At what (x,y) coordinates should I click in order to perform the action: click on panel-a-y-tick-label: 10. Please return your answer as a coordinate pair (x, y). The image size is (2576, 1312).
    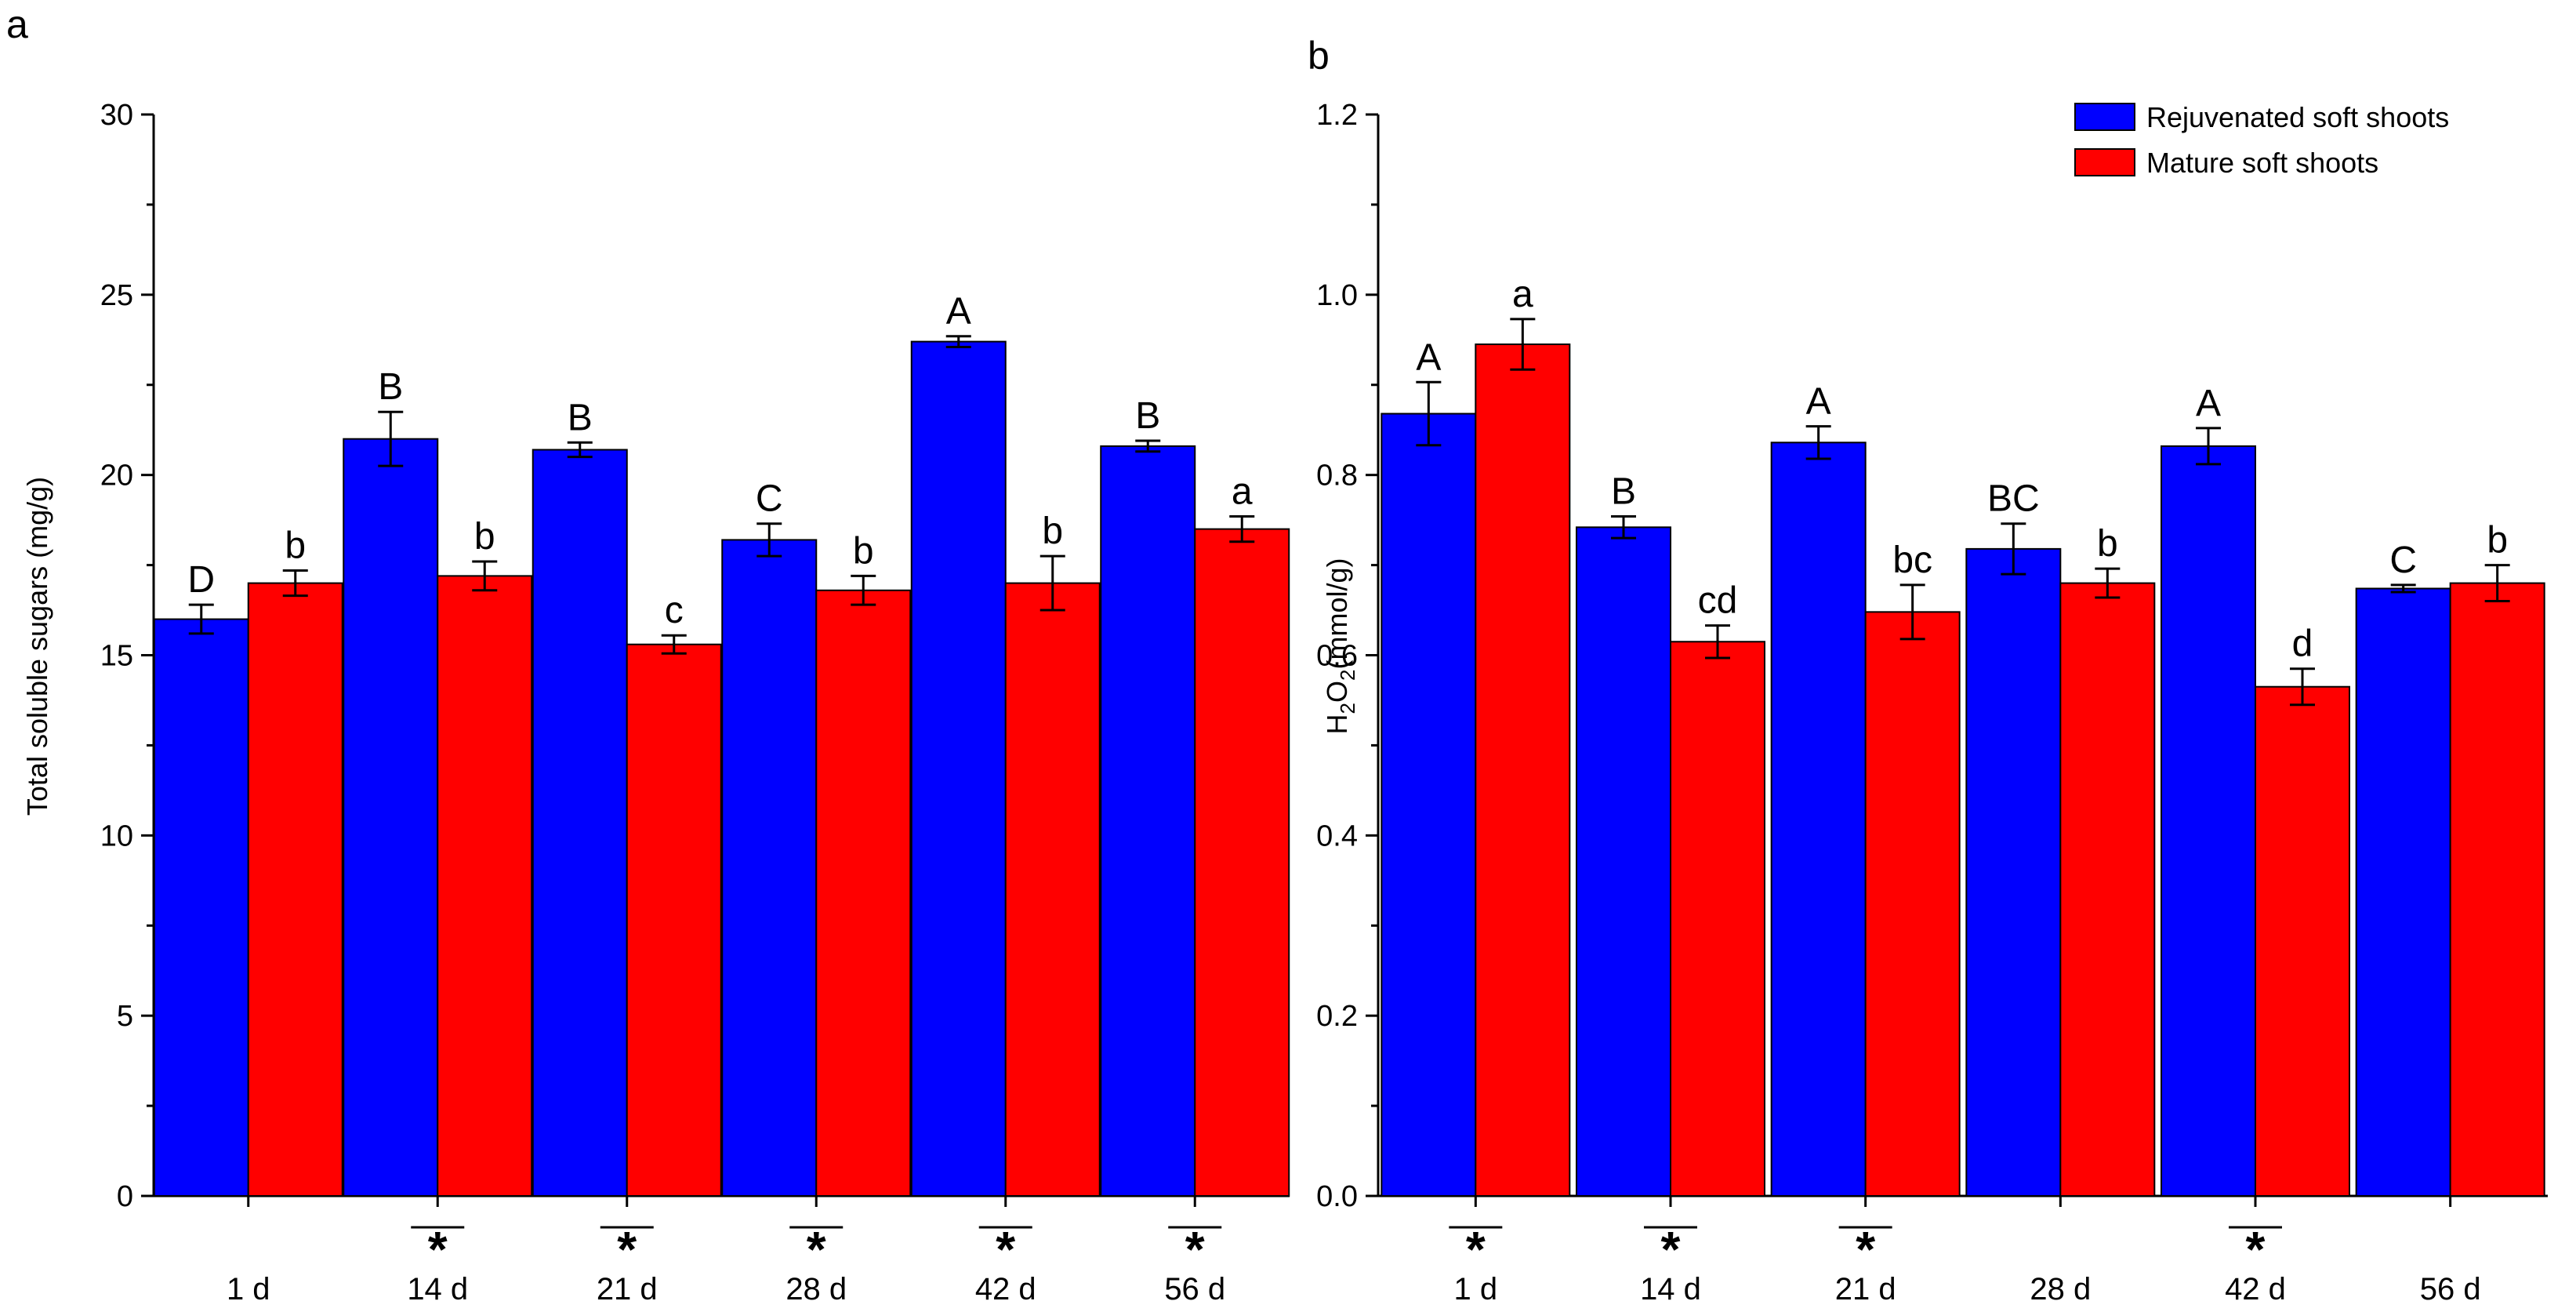
    Looking at the image, I should click on (117, 836).